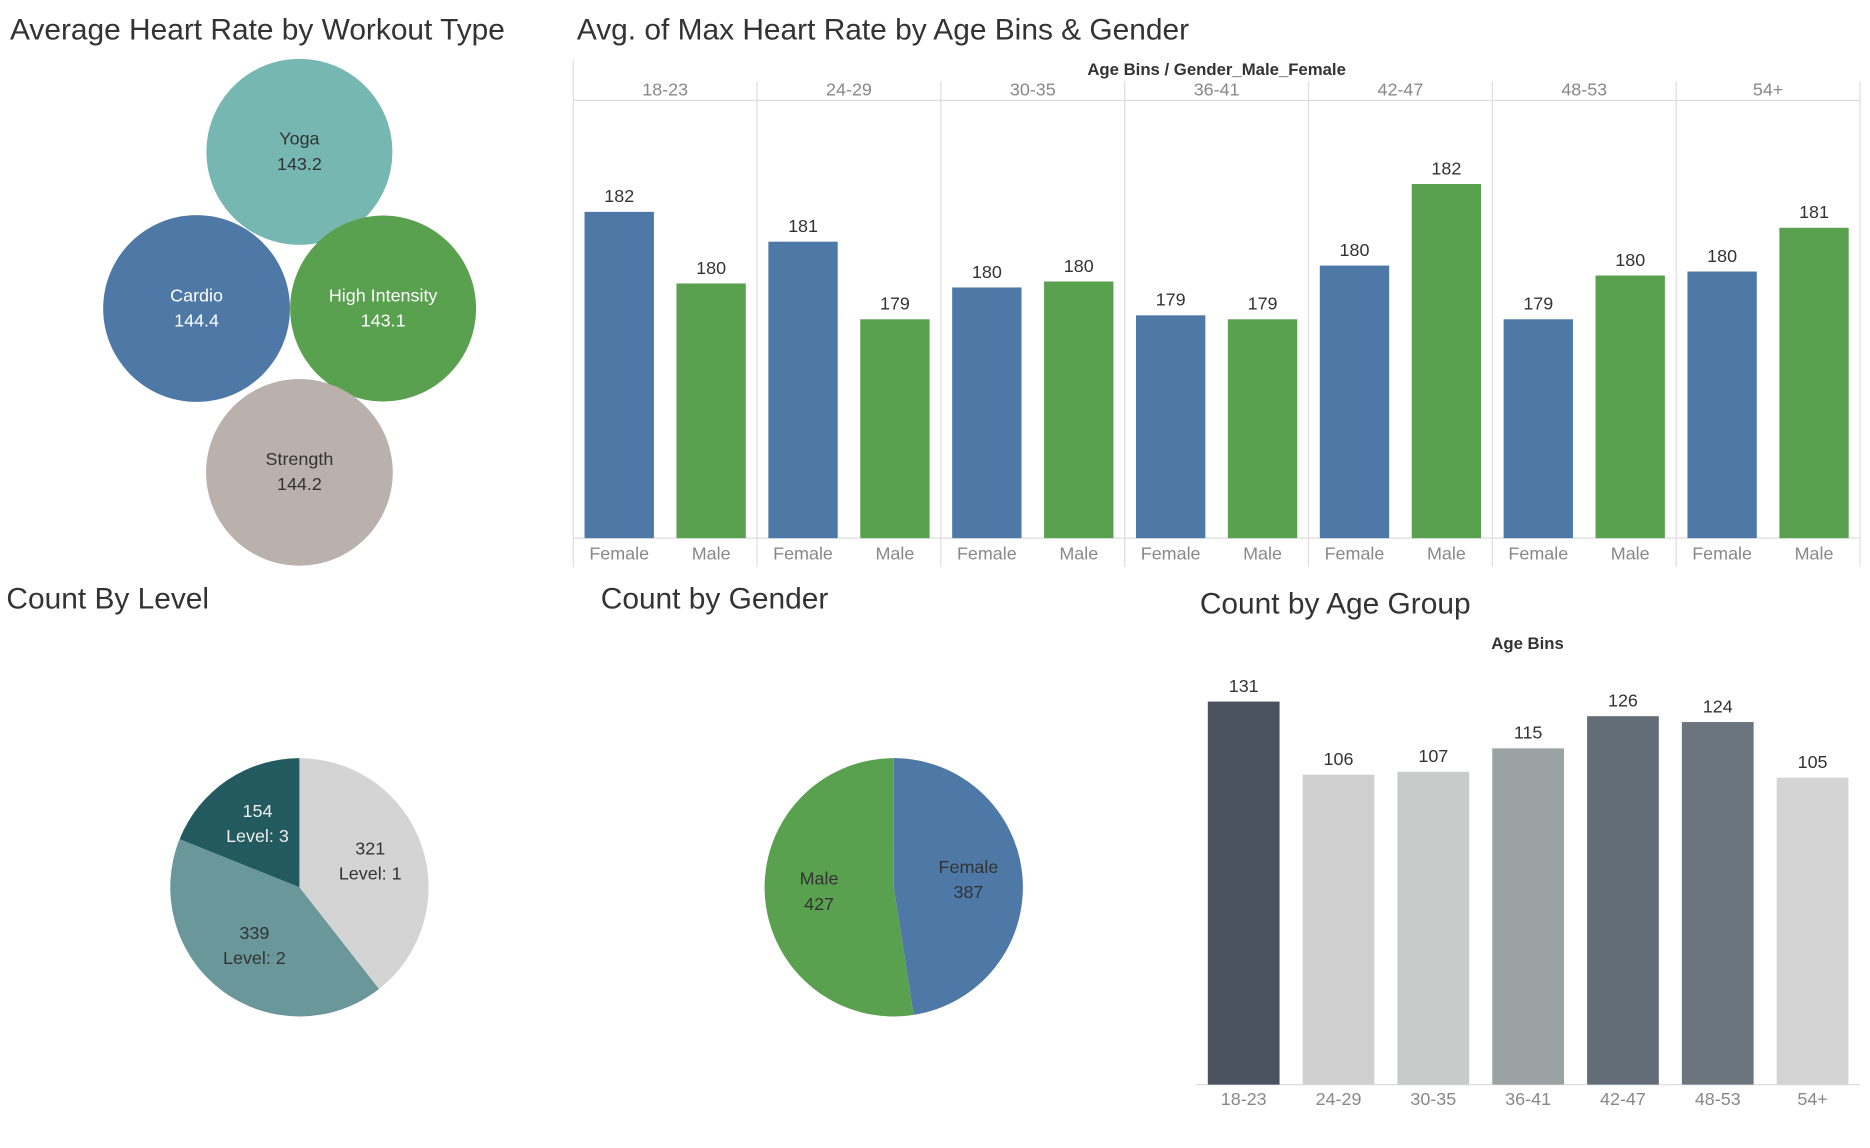 The image size is (1870, 1148). Describe the element at coordinates (1528, 733) in the screenshot. I see `value-label: 115` at that location.